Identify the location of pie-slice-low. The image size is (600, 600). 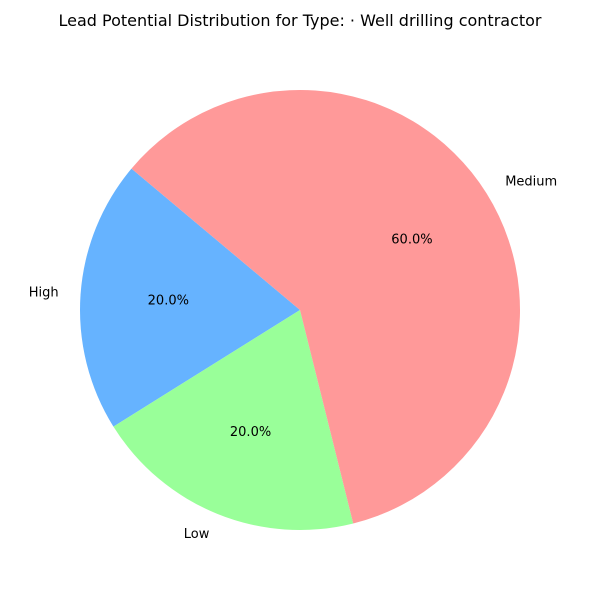
(233, 420).